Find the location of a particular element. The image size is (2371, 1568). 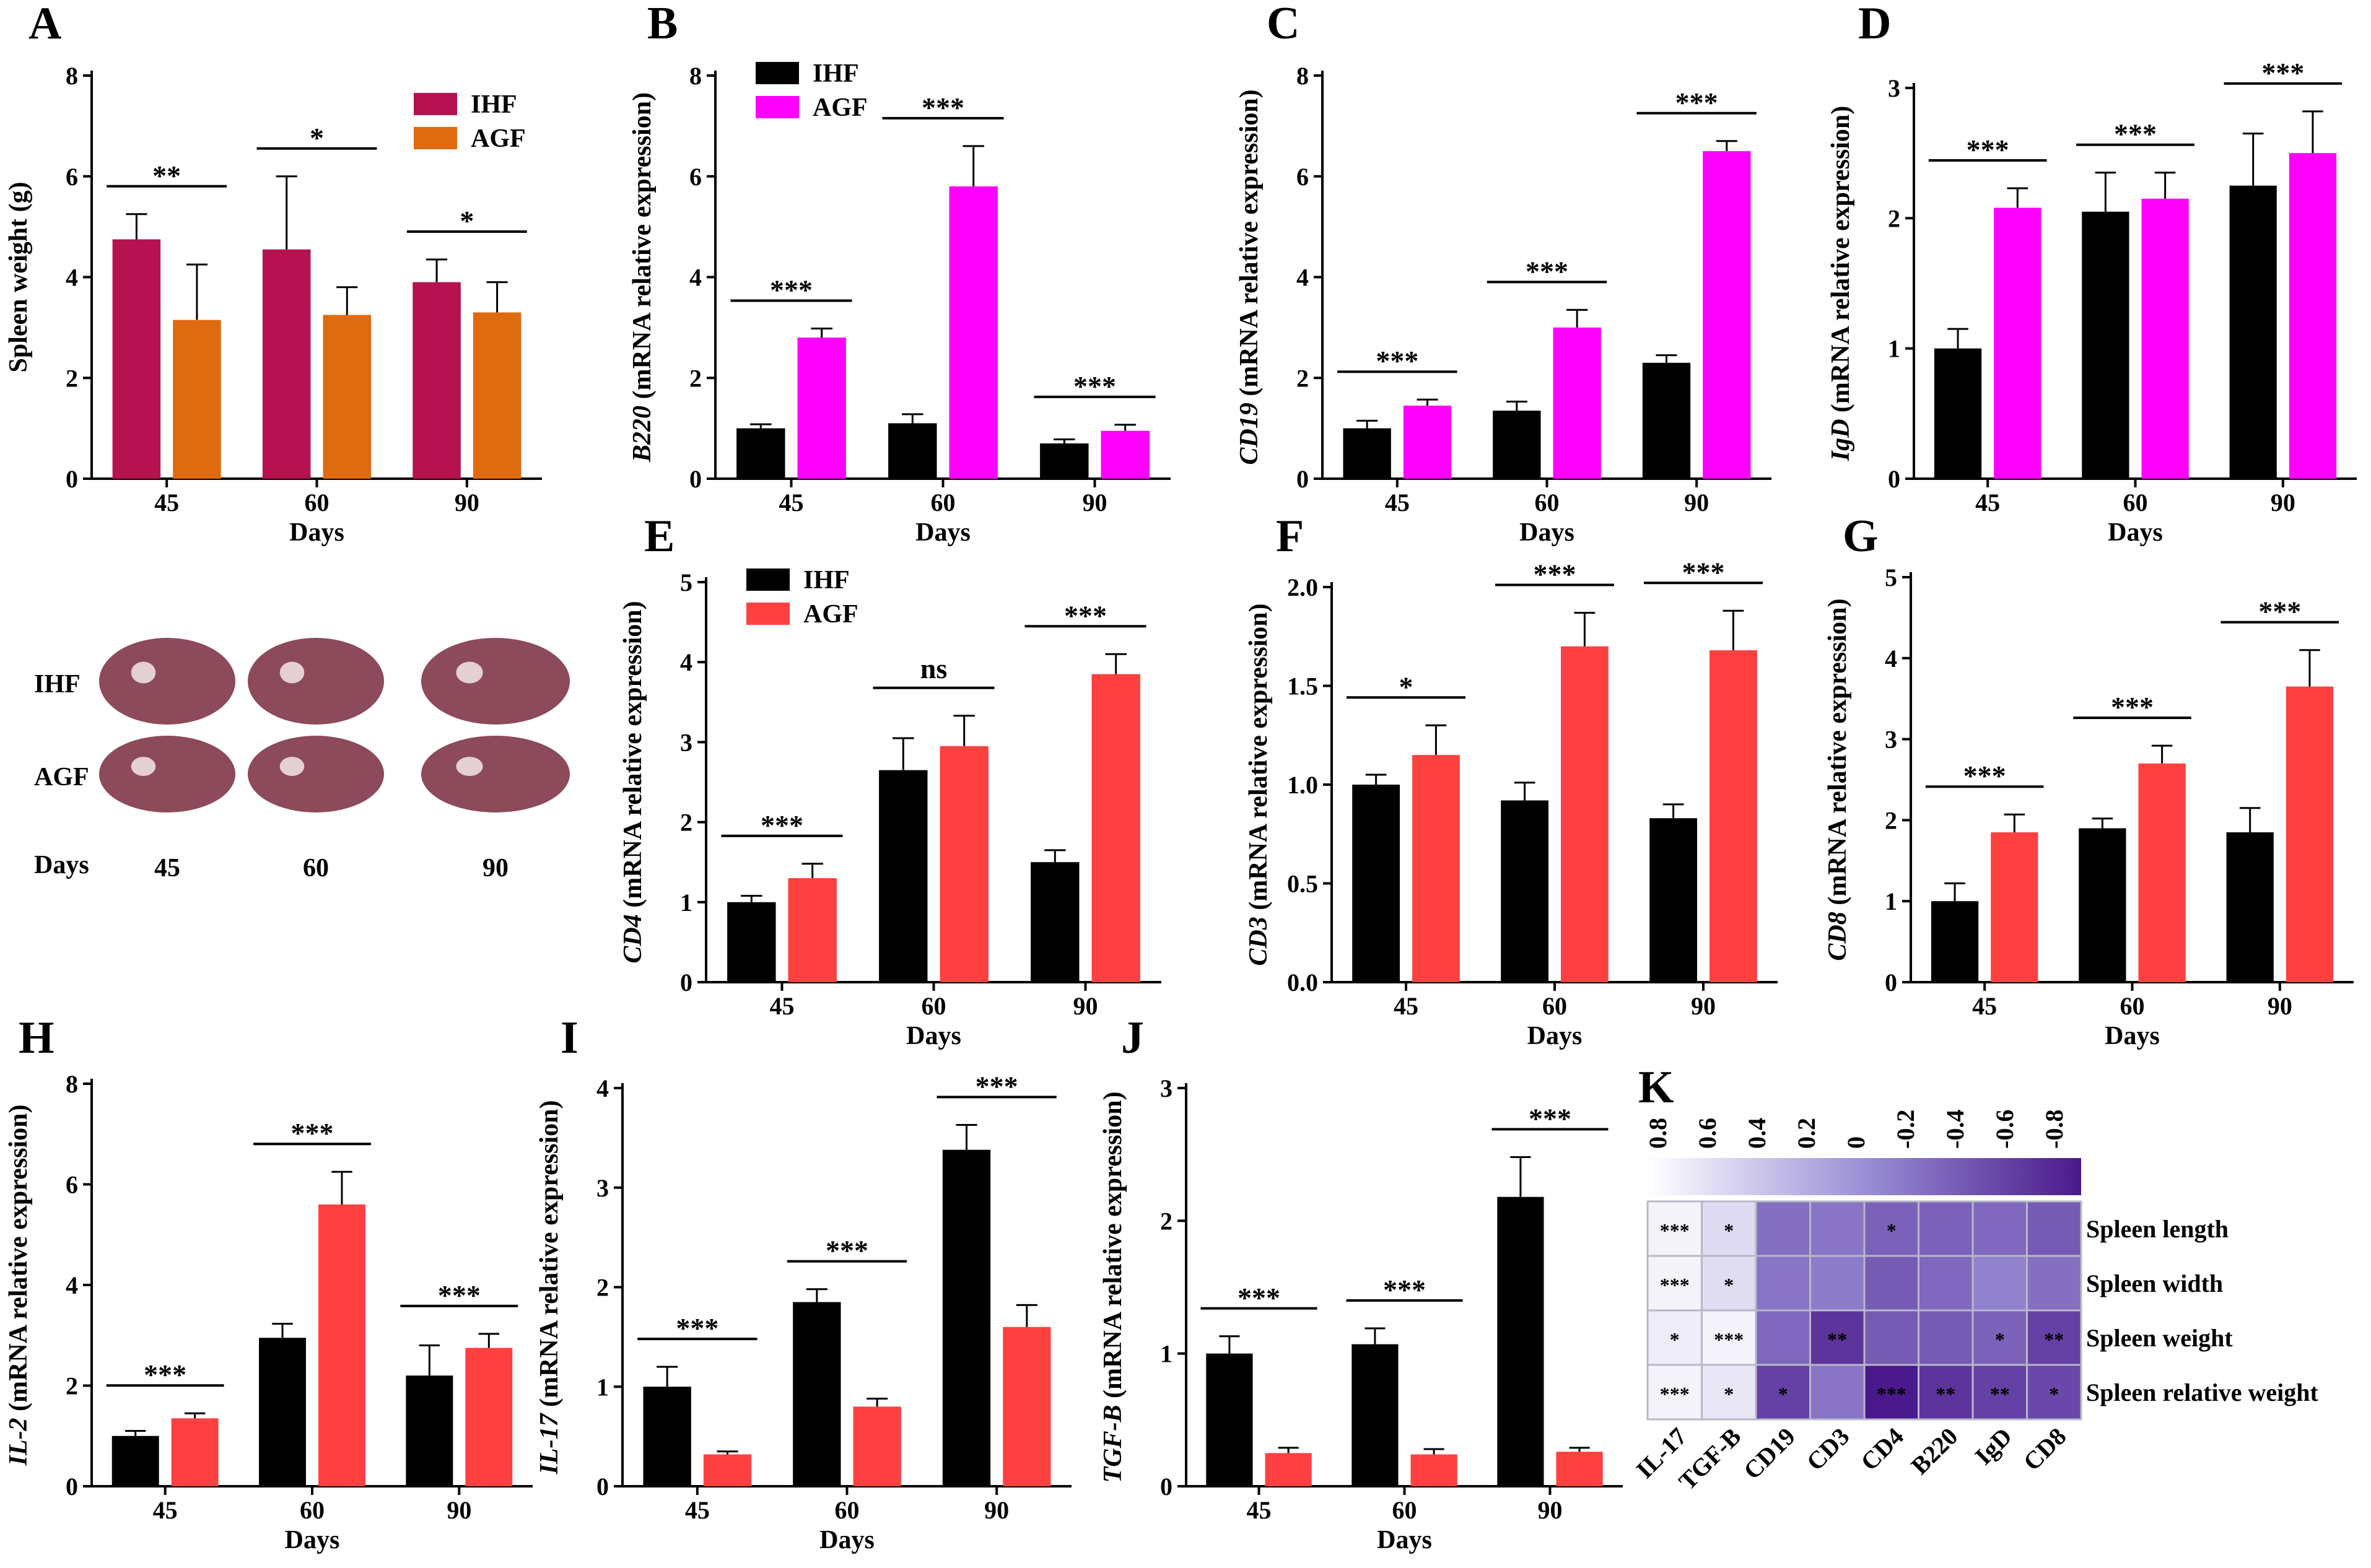

y-tick-label: 4 is located at coordinates (72, 278).